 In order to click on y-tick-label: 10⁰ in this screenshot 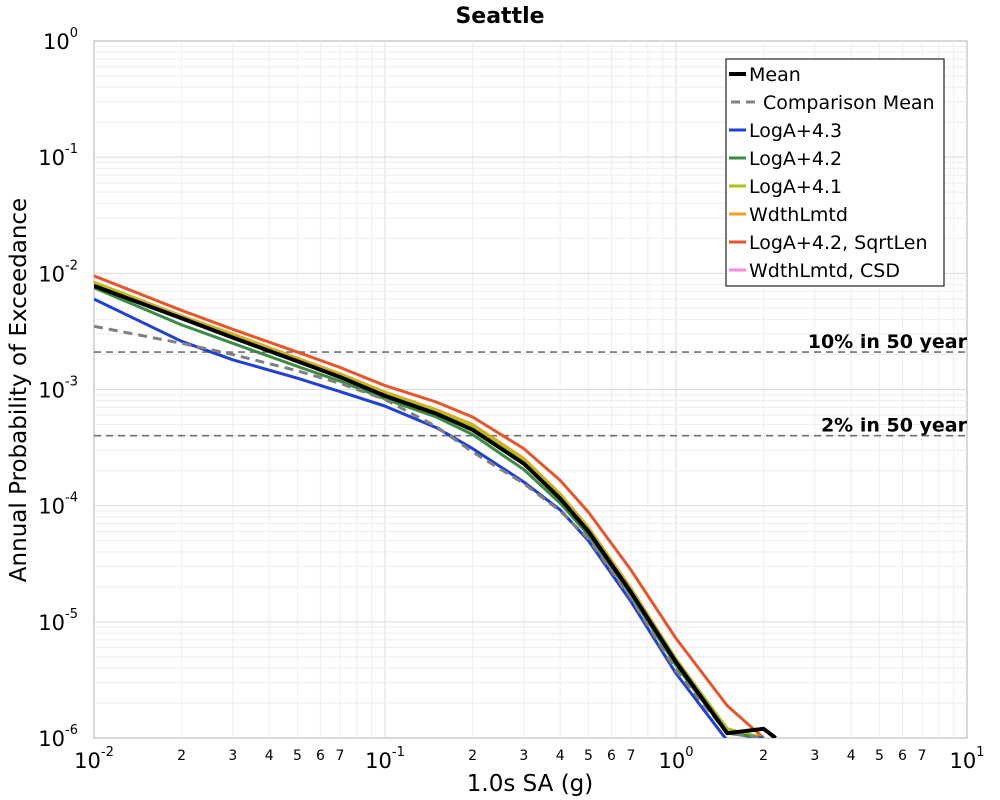, I will do `click(60, 40)`.